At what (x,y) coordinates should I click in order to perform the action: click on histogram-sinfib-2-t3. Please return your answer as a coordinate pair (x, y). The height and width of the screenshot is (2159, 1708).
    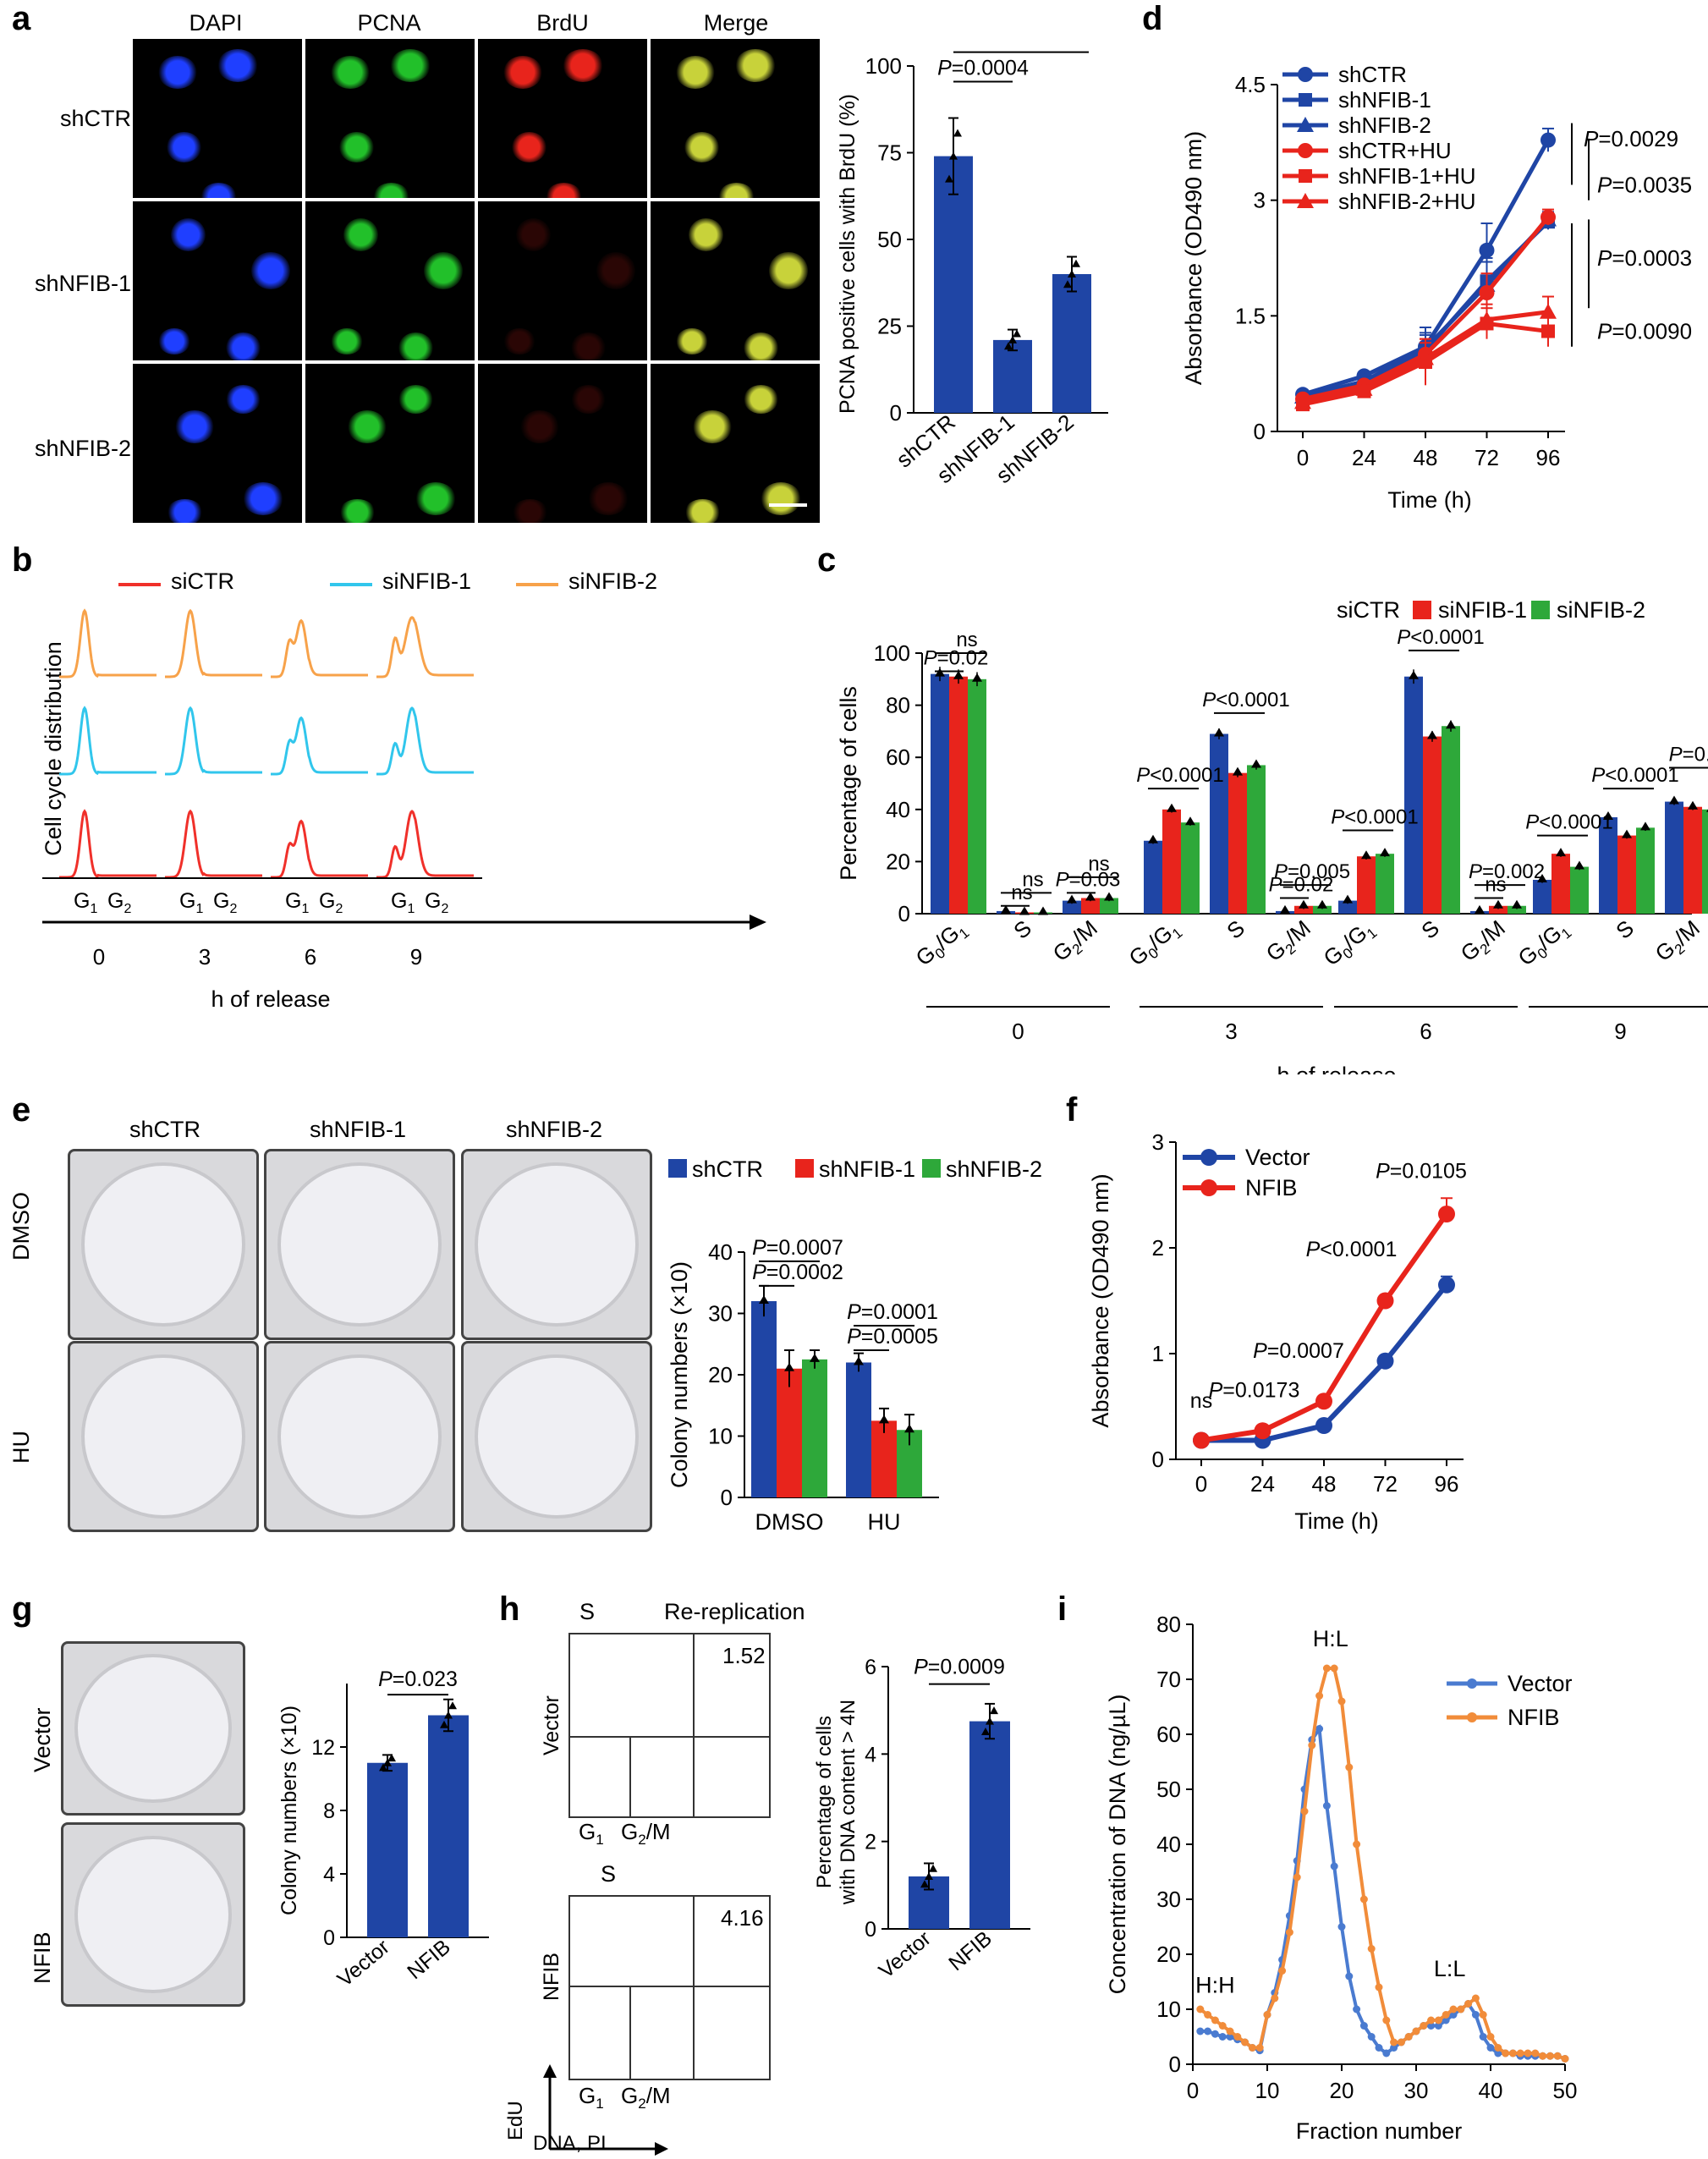
    Looking at the image, I should click on (213, 643).